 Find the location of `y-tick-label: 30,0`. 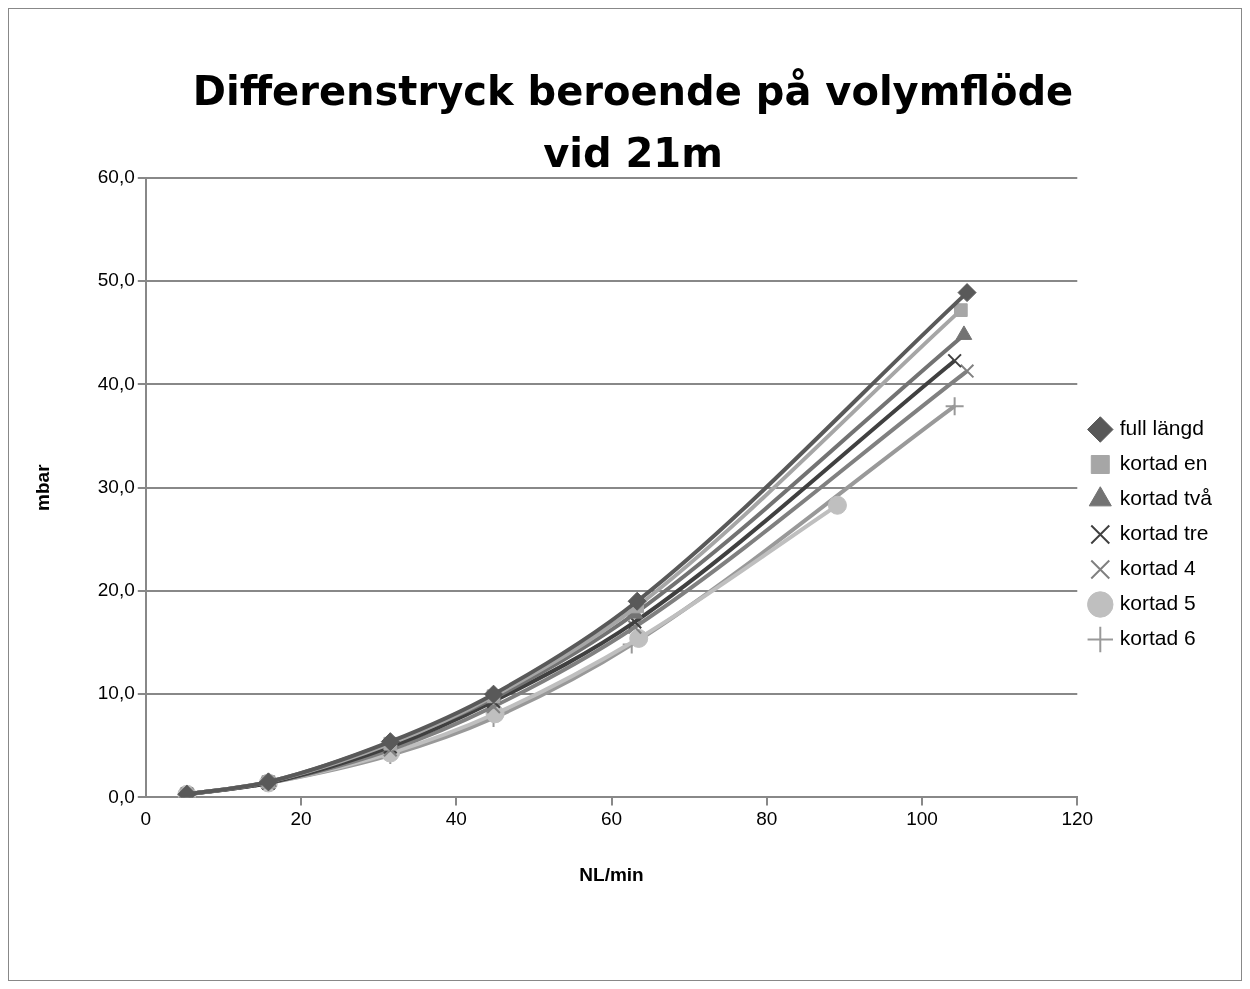

y-tick-label: 30,0 is located at coordinates (116, 486).